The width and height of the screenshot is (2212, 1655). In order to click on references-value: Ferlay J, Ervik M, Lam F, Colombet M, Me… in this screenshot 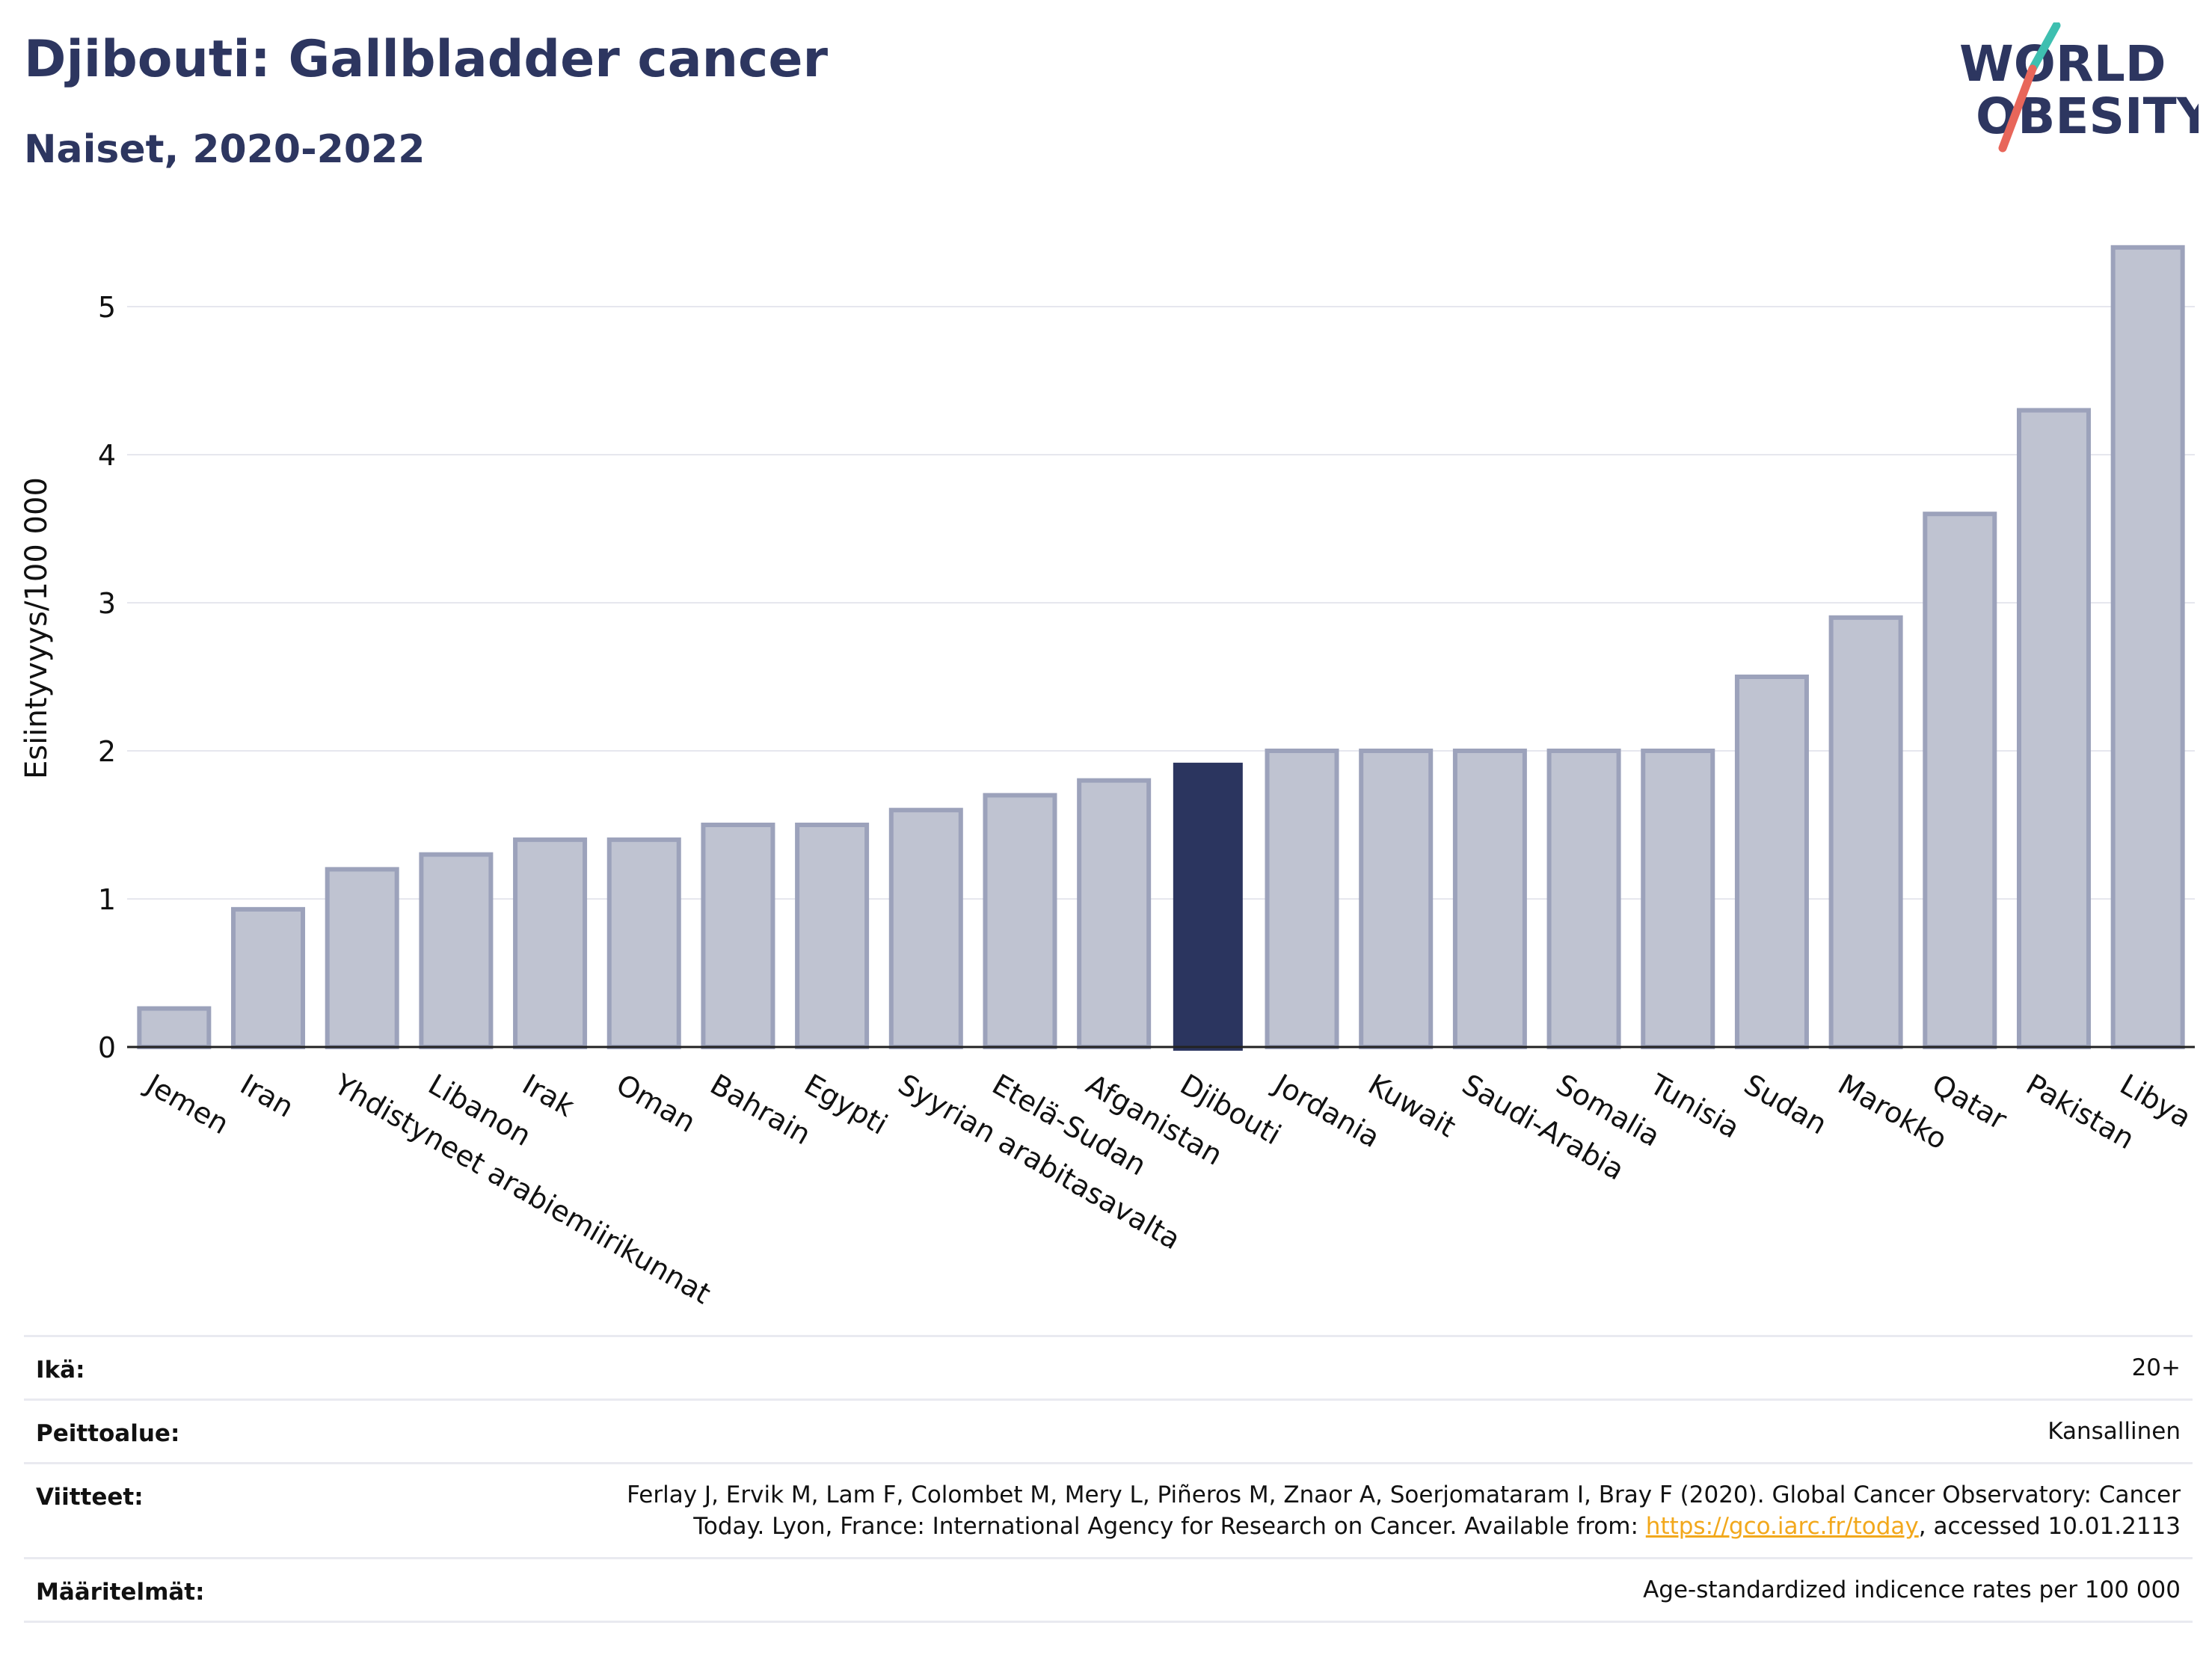, I will do `click(1377, 1510)`.